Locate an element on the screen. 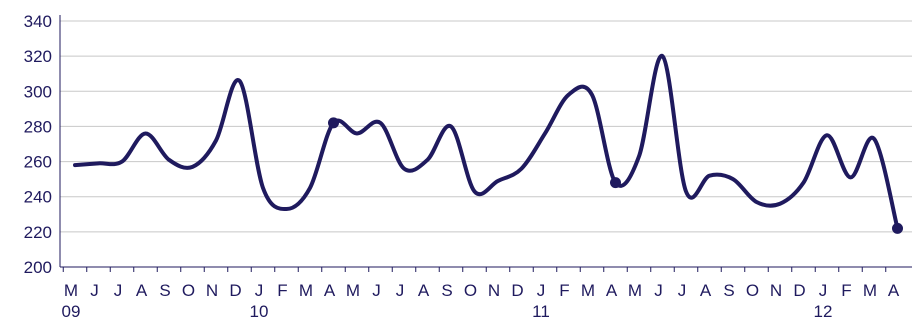 Image resolution: width=919 pixels, height=322 pixels. y-tick-label: 340 is located at coordinates (38, 21).